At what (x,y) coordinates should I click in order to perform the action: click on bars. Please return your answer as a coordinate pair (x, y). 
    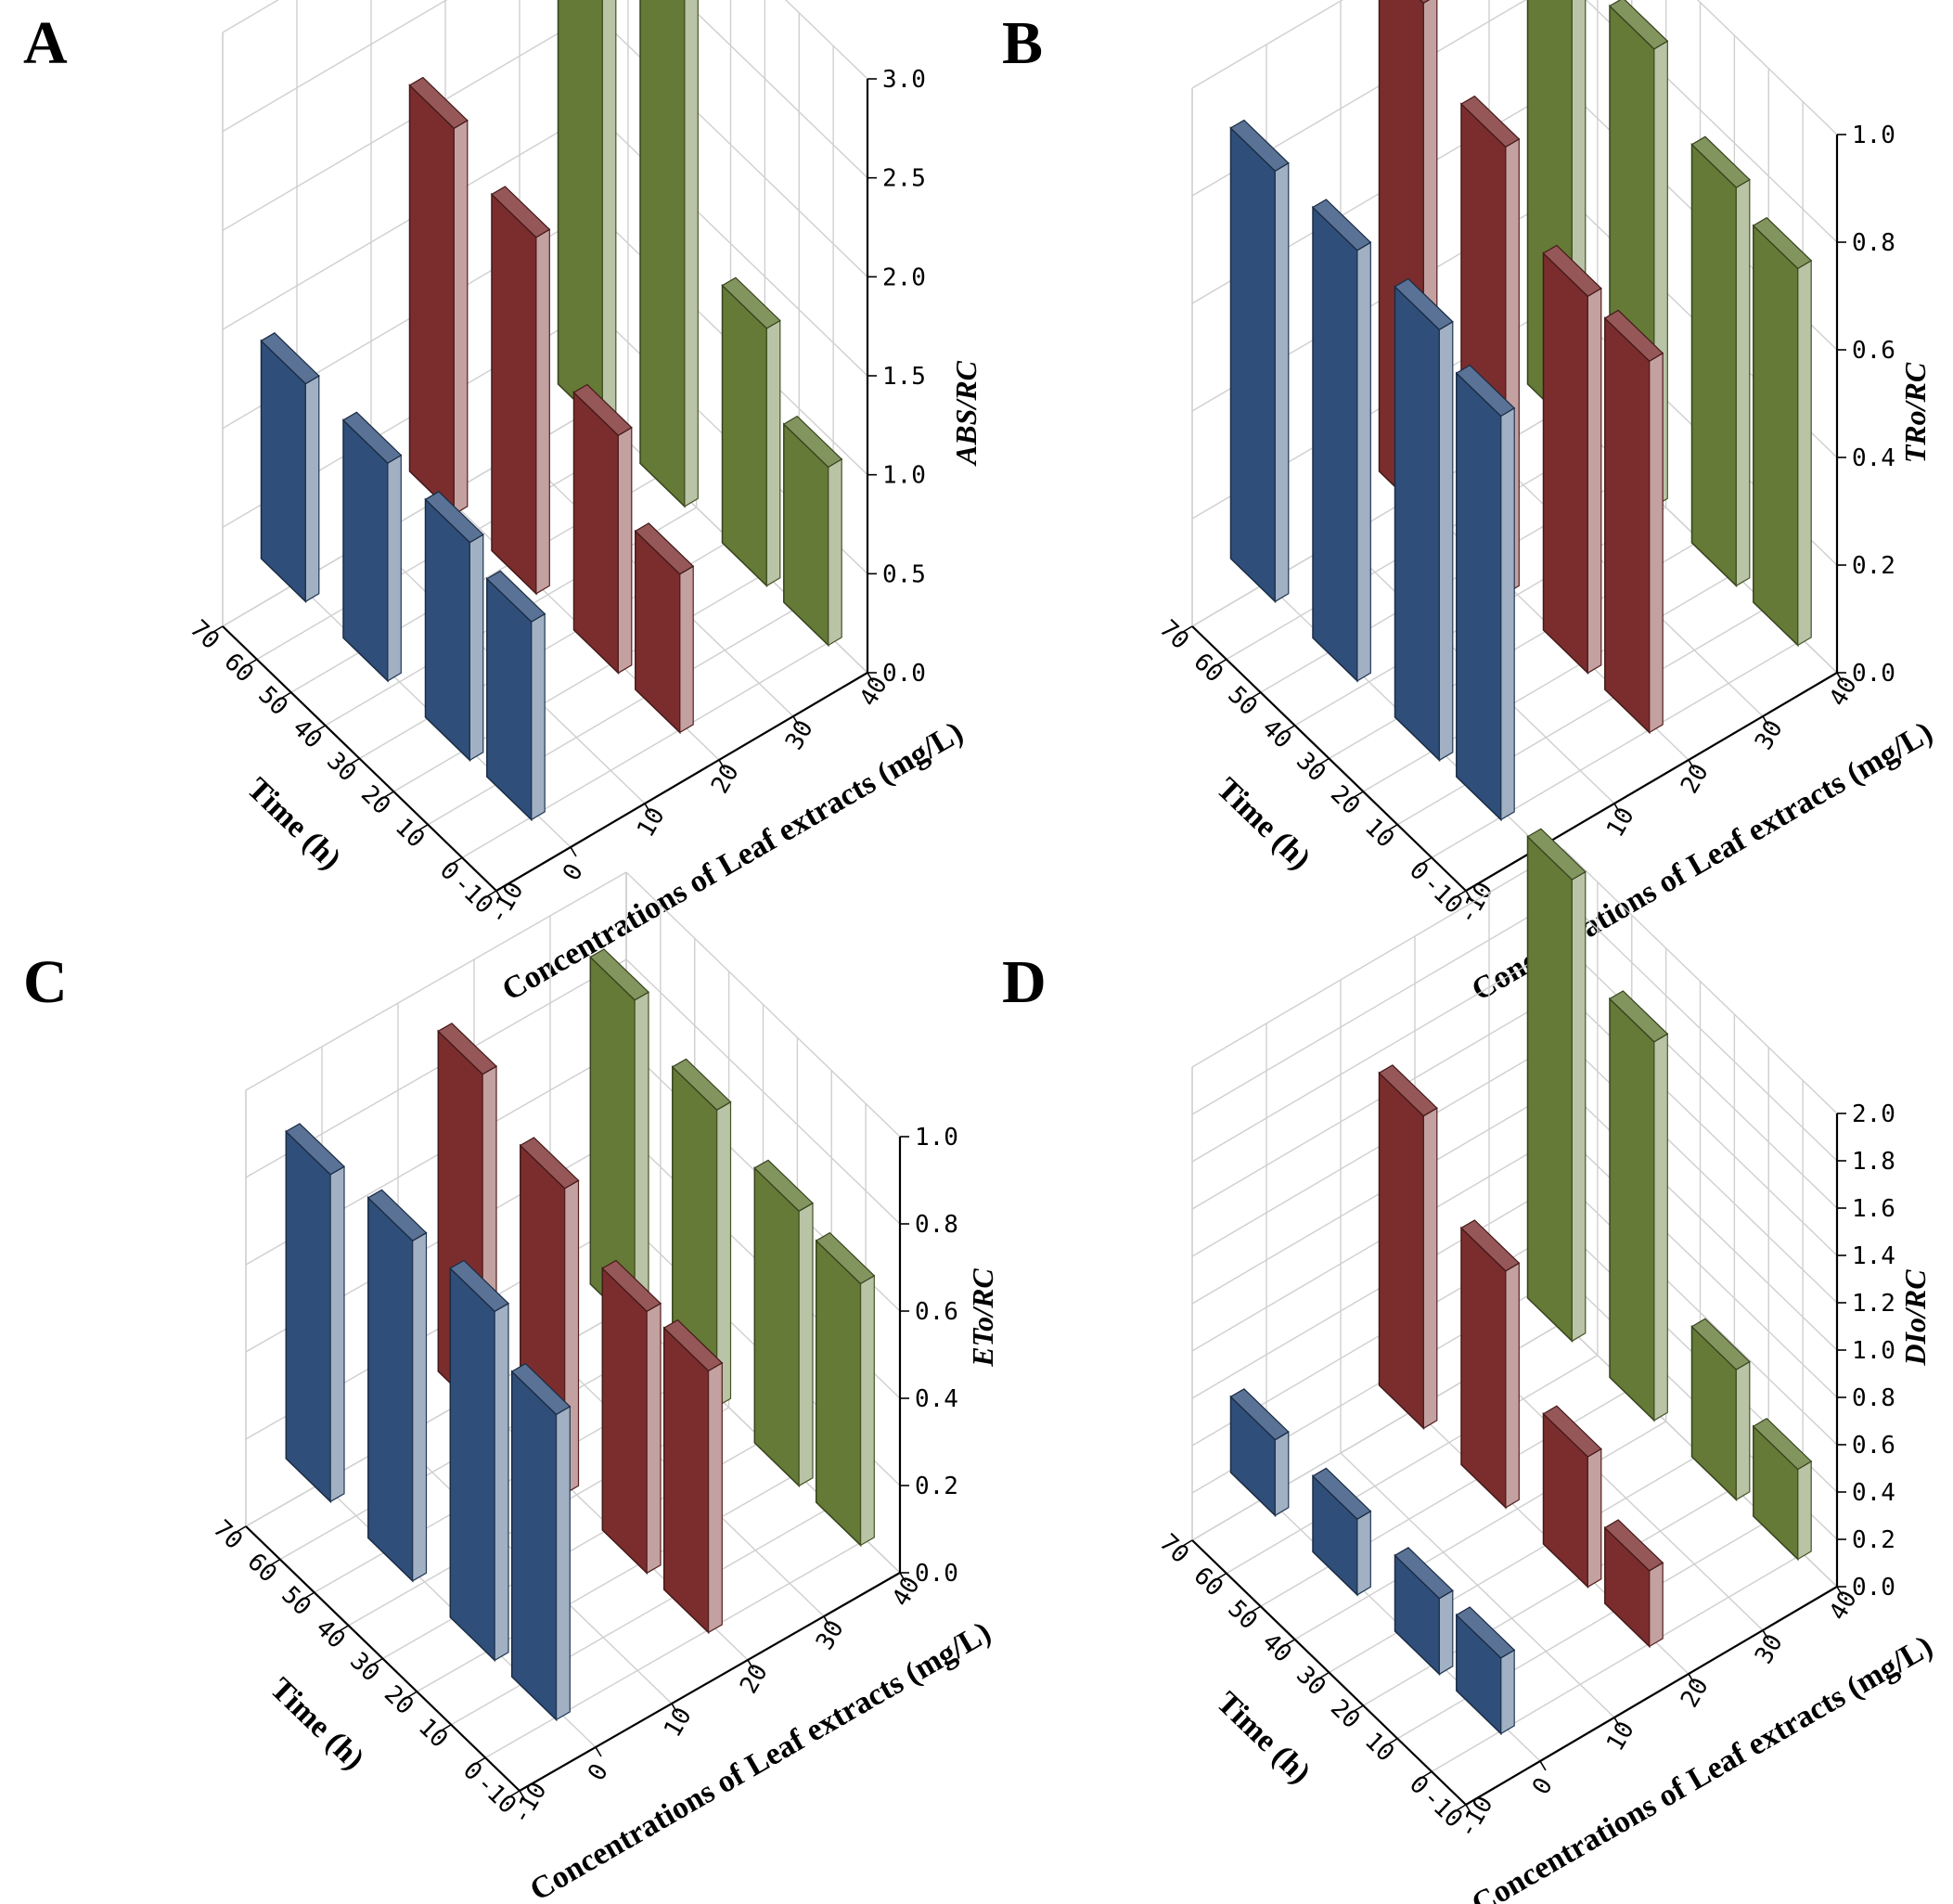
    Looking at the image, I should click on (580, 1335).